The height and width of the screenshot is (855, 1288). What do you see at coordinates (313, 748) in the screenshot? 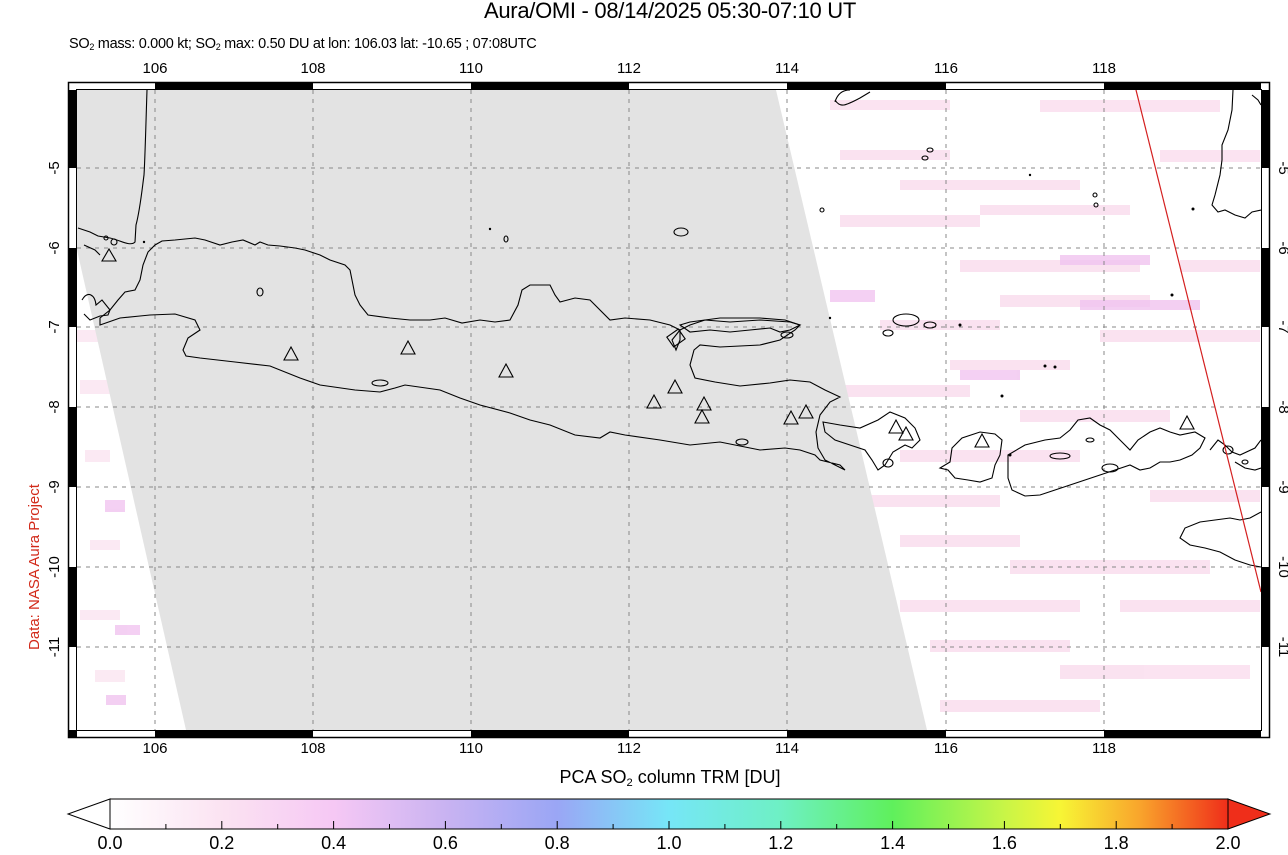
I see `lon-tick-bottom: 108` at bounding box center [313, 748].